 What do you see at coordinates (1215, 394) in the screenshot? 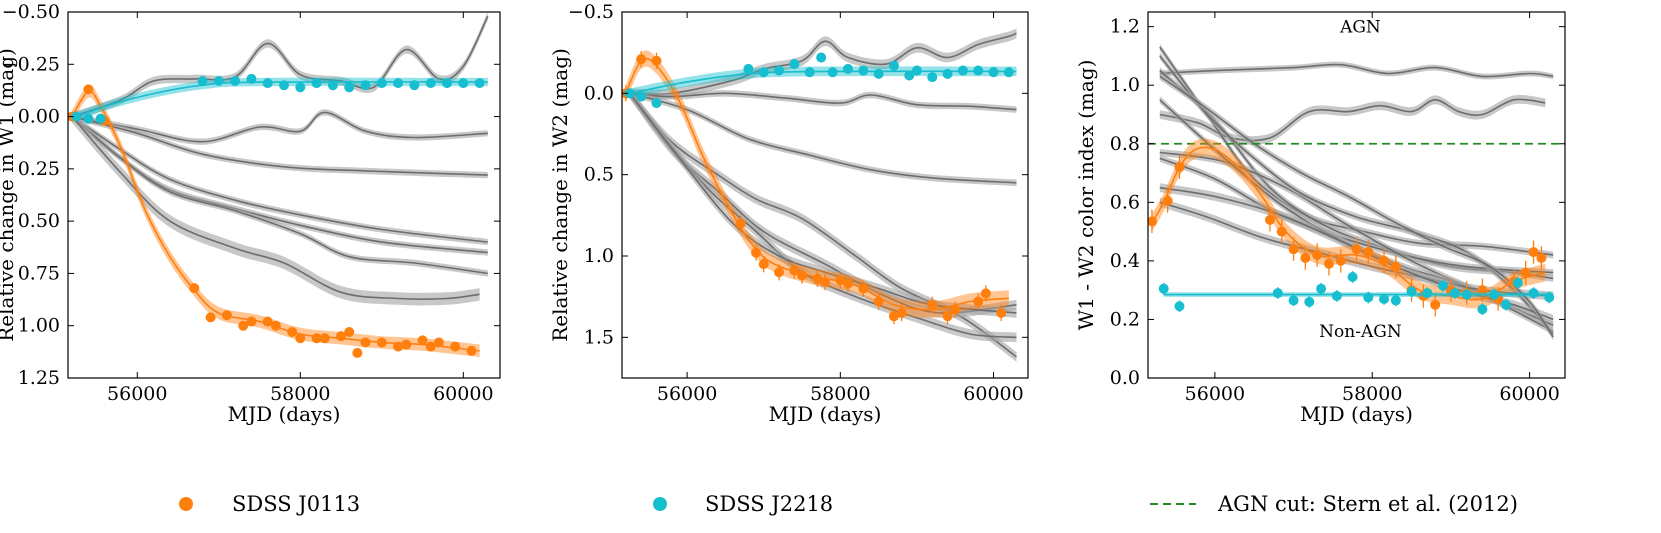
I see `color-xtick-label-0: 56000` at bounding box center [1215, 394].